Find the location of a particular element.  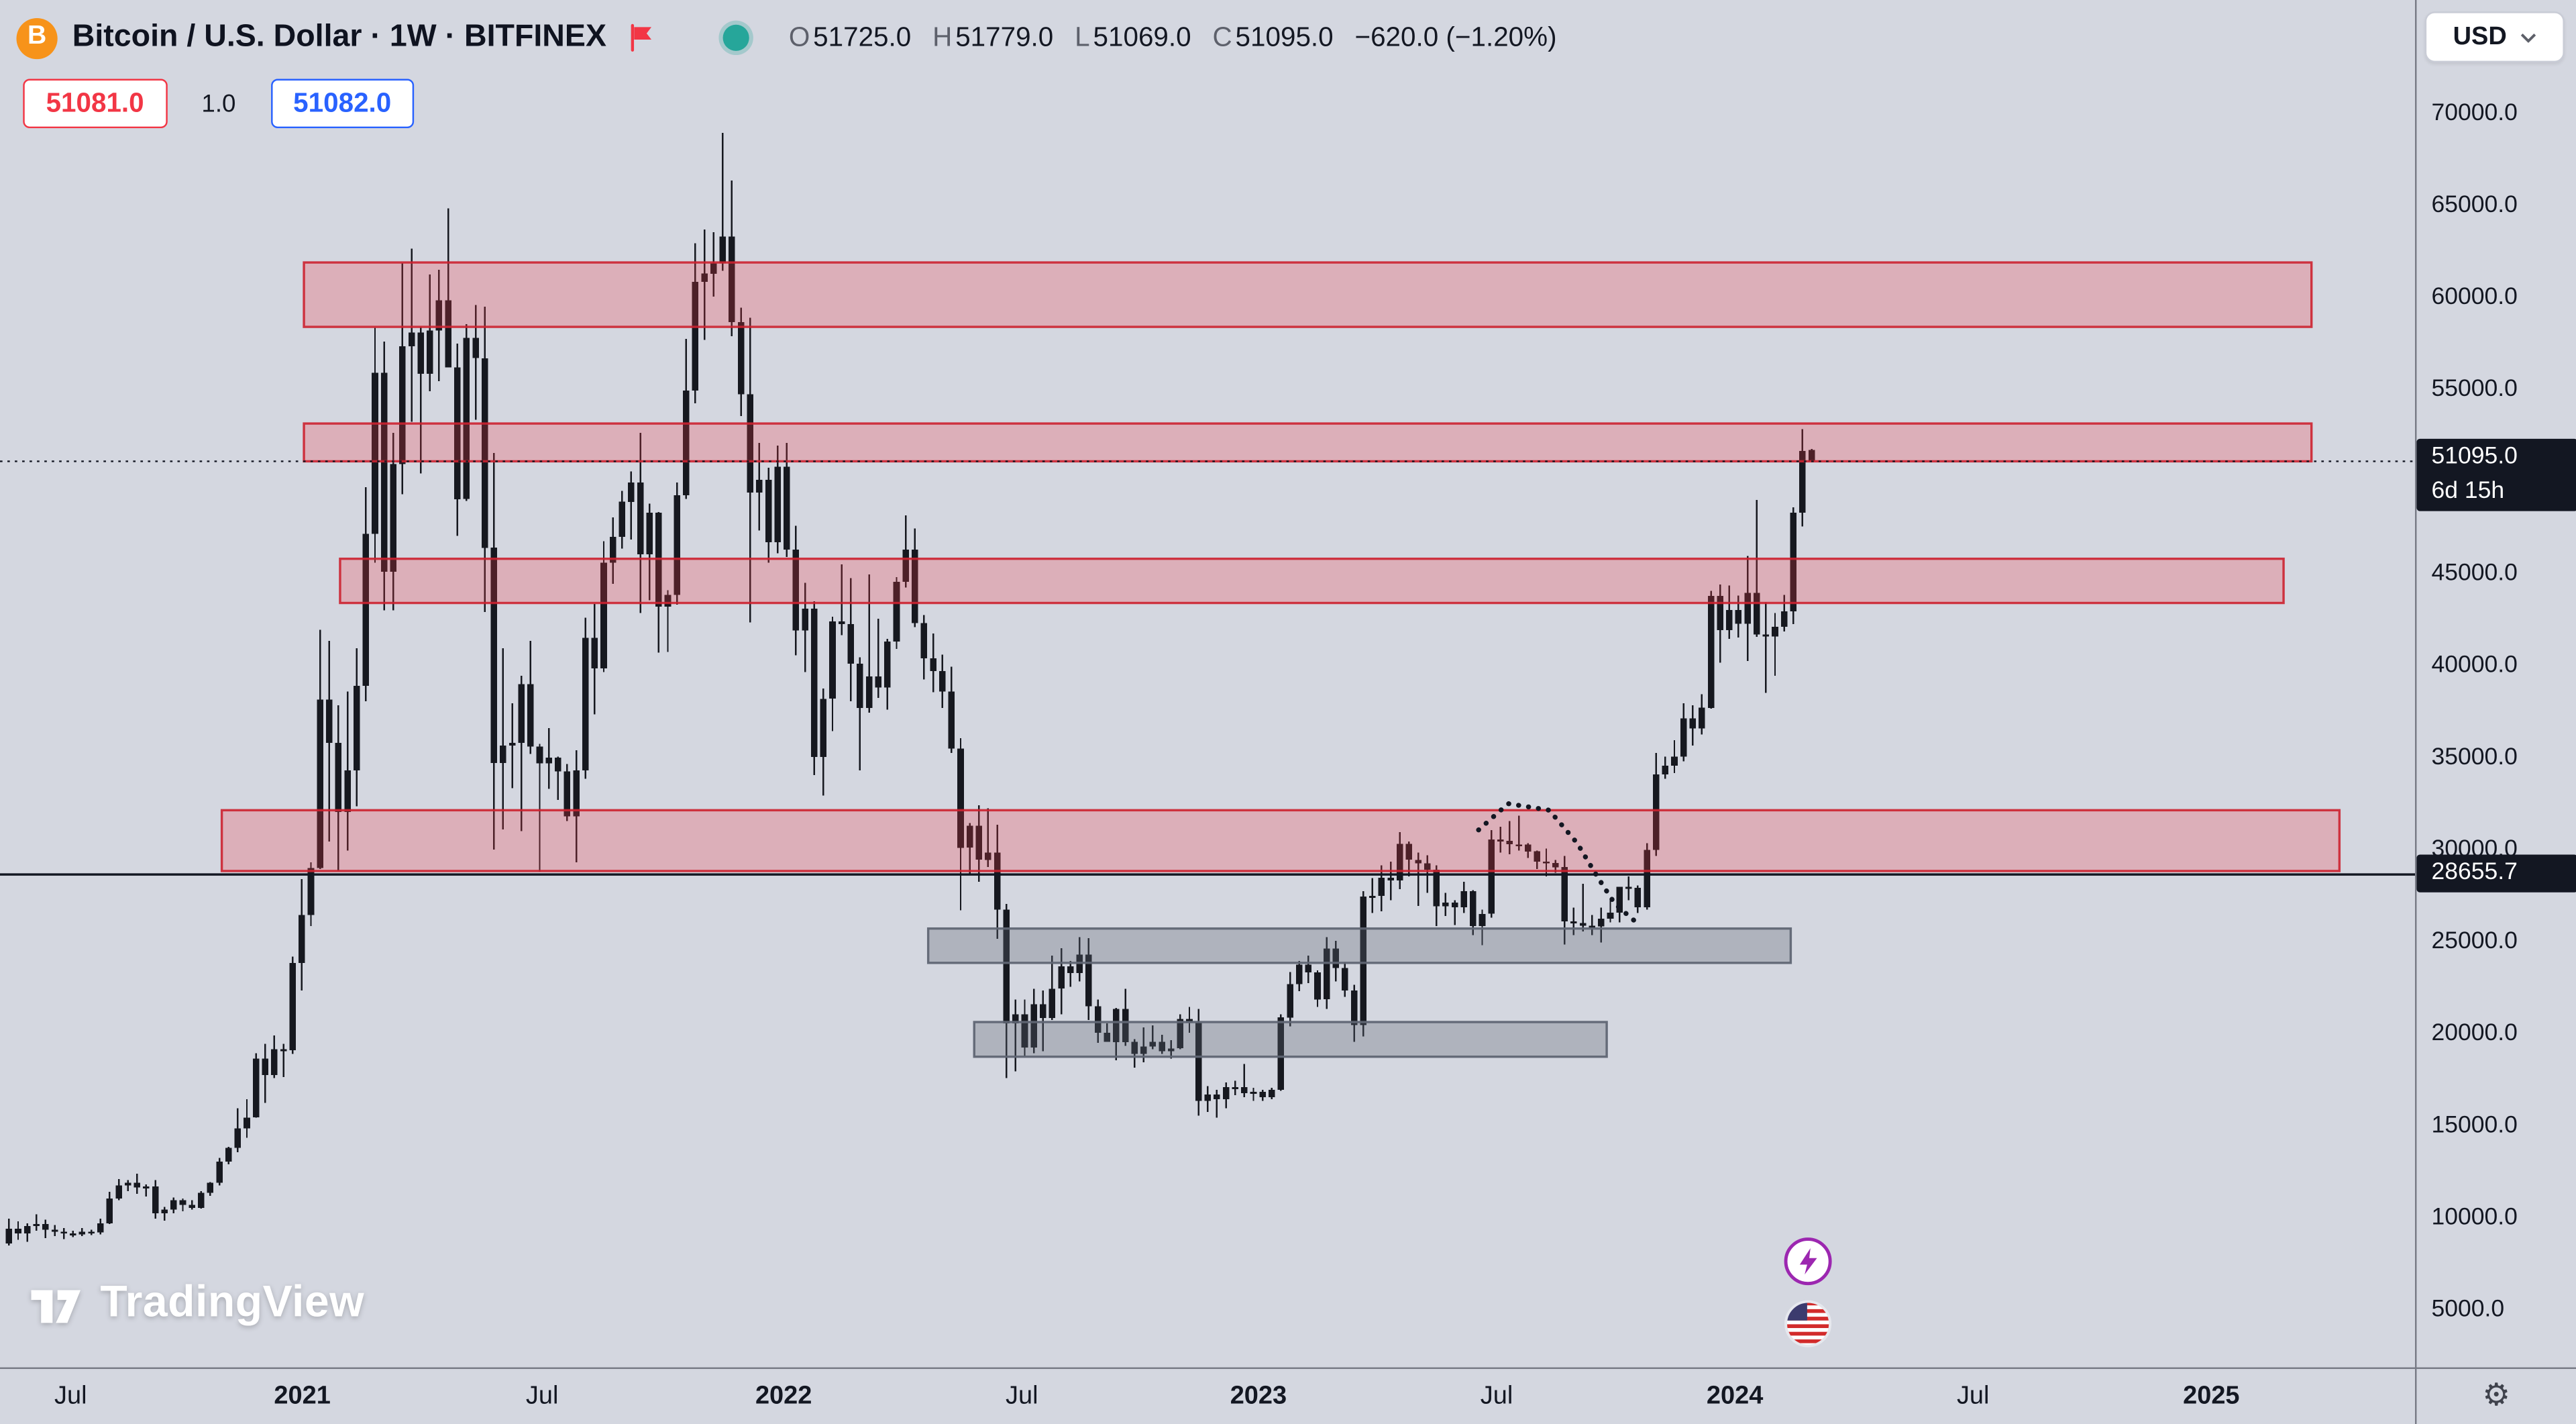

low-label: L is located at coordinates (1082, 37).